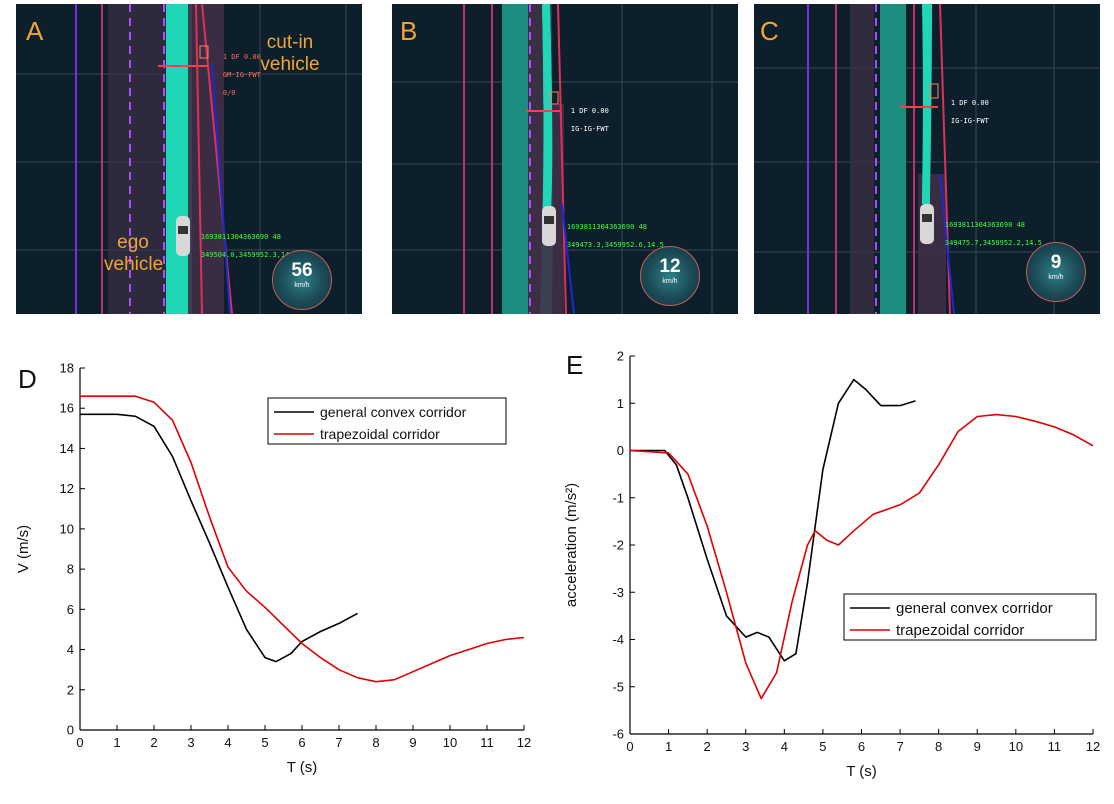 The width and height of the screenshot is (1114, 804). Describe the element at coordinates (67, 448) in the screenshot. I see `y-tick-label: 14` at that location.